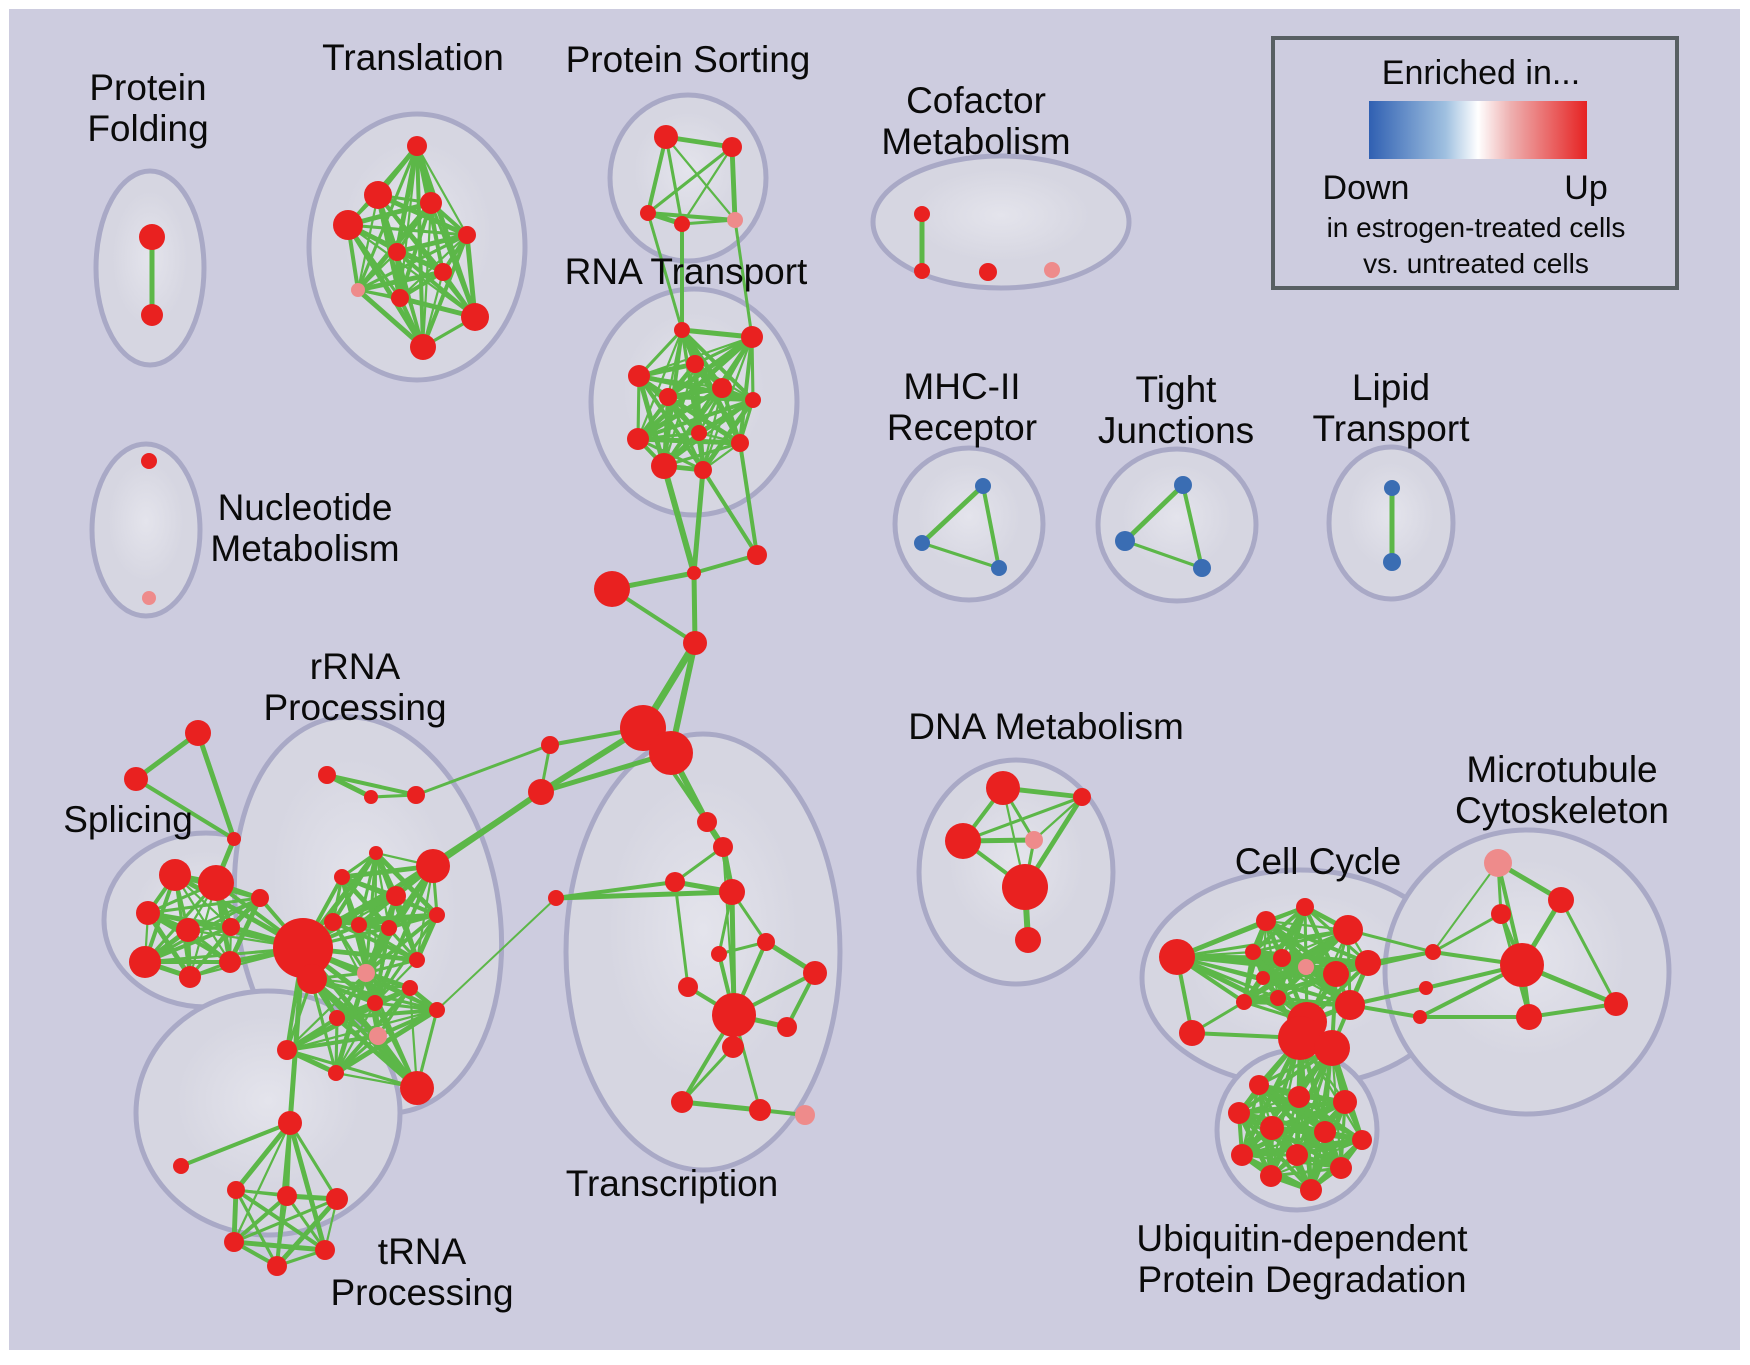 Image resolution: width=1750 pixels, height=1365 pixels. I want to click on node-x9, so click(787, 1027).